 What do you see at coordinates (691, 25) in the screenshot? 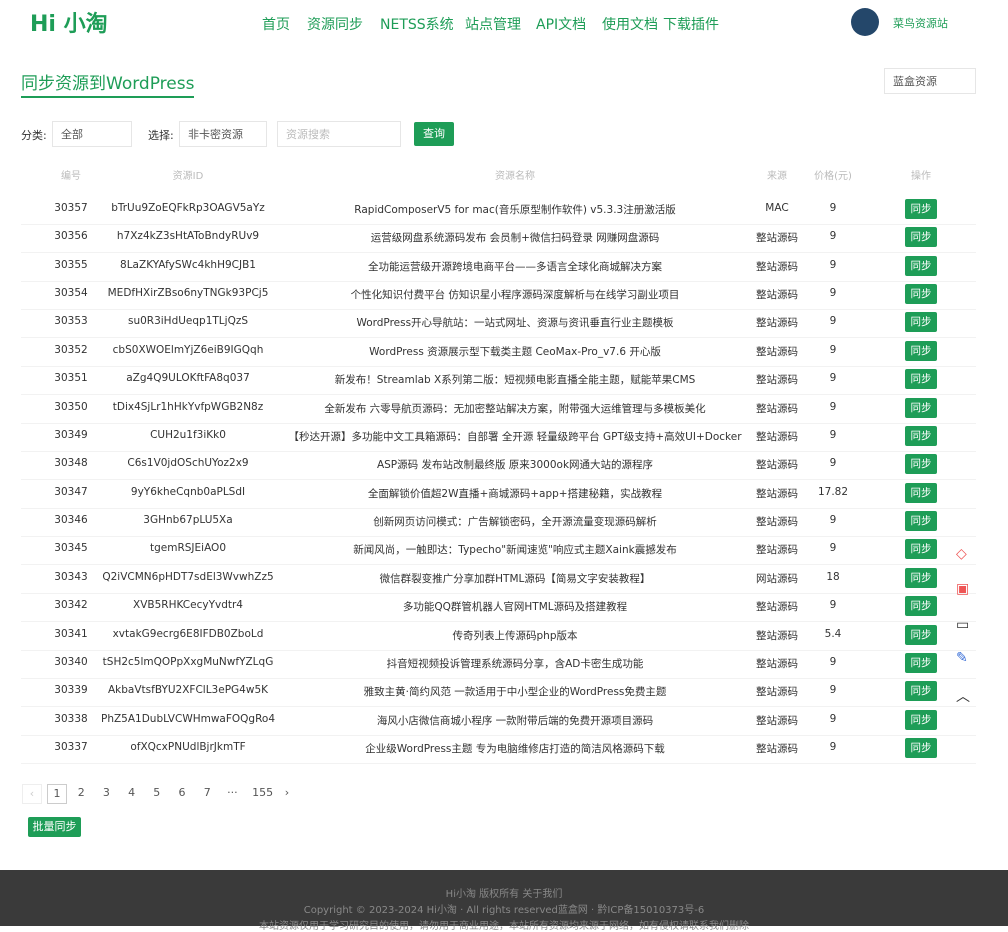
I see `nav-item: 下载插件` at bounding box center [691, 25].